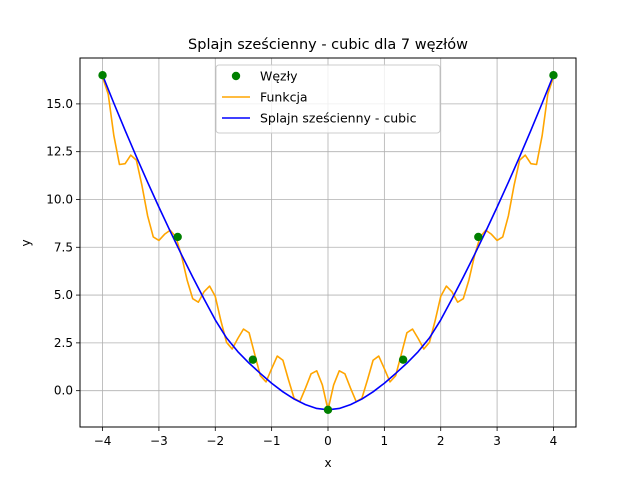 The image size is (640, 480). What do you see at coordinates (63, 391) in the screenshot?
I see `y-tick-label: 0.0` at bounding box center [63, 391].